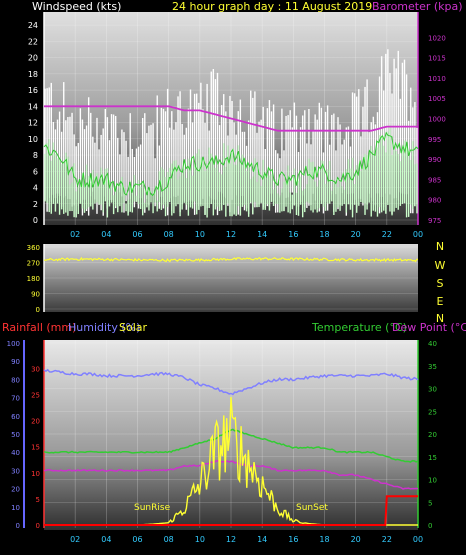 The height and width of the screenshot is (555, 466). Describe the element at coordinates (152, 508) in the screenshot. I see `sunrise-label: SunRise` at that location.